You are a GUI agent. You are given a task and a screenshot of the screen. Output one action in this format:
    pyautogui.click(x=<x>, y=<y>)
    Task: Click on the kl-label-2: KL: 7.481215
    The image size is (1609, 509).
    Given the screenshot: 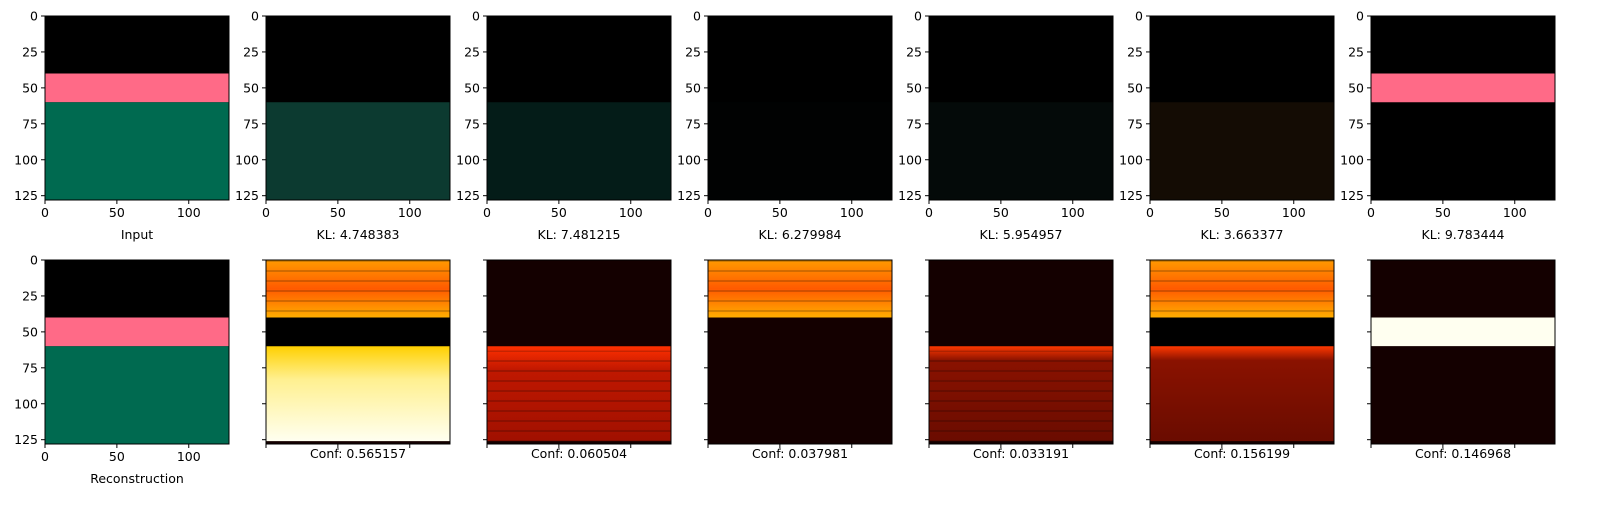 What is the action you would take?
    pyautogui.click(x=579, y=234)
    